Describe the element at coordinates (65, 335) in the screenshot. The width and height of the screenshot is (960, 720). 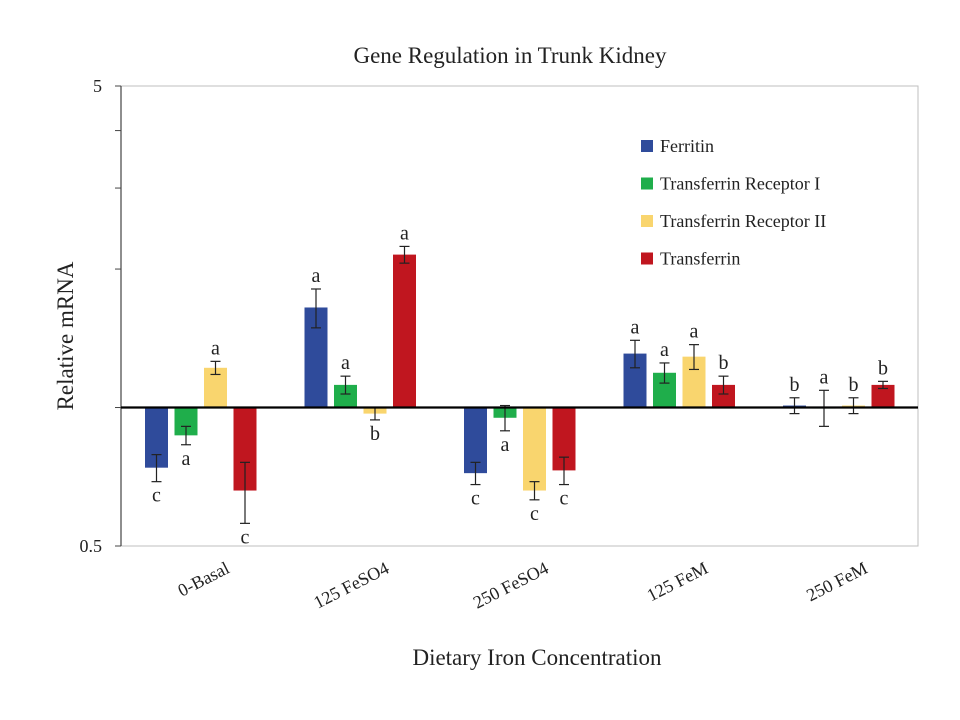
I see `y-axis-title: Relative mRNA` at that location.